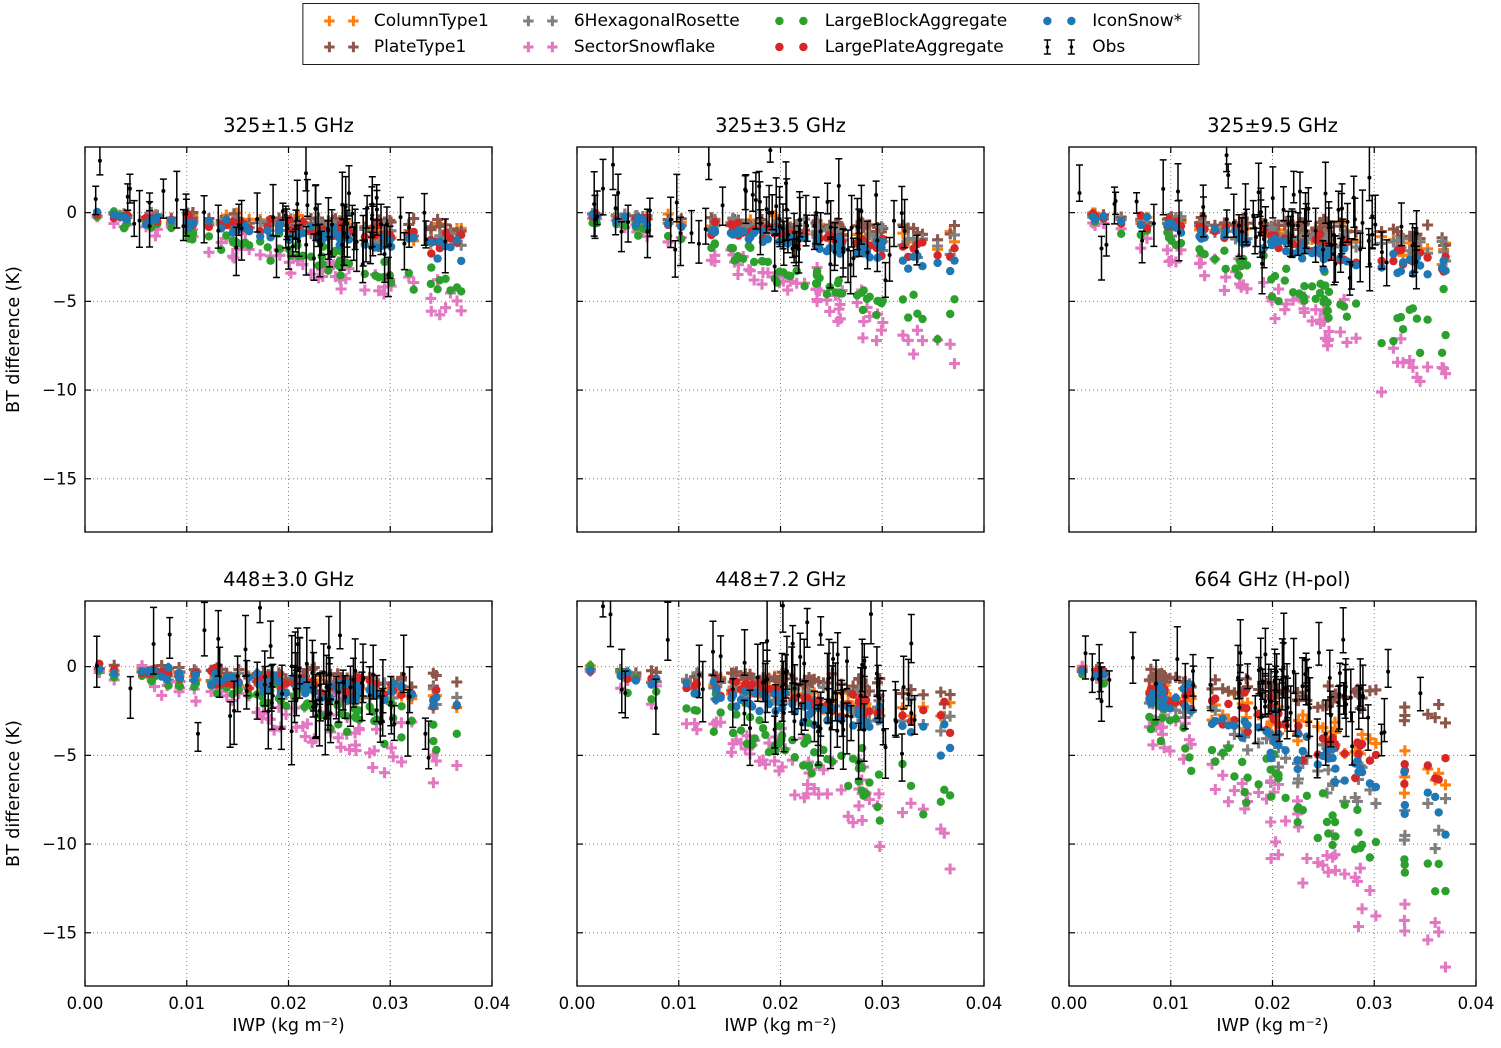  I want to click on obs-marker-icon, so click(1059, 47).